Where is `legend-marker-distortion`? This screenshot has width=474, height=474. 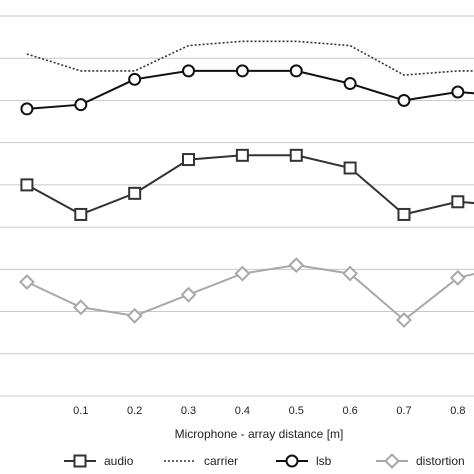 legend-marker-distortion is located at coordinates (392, 461).